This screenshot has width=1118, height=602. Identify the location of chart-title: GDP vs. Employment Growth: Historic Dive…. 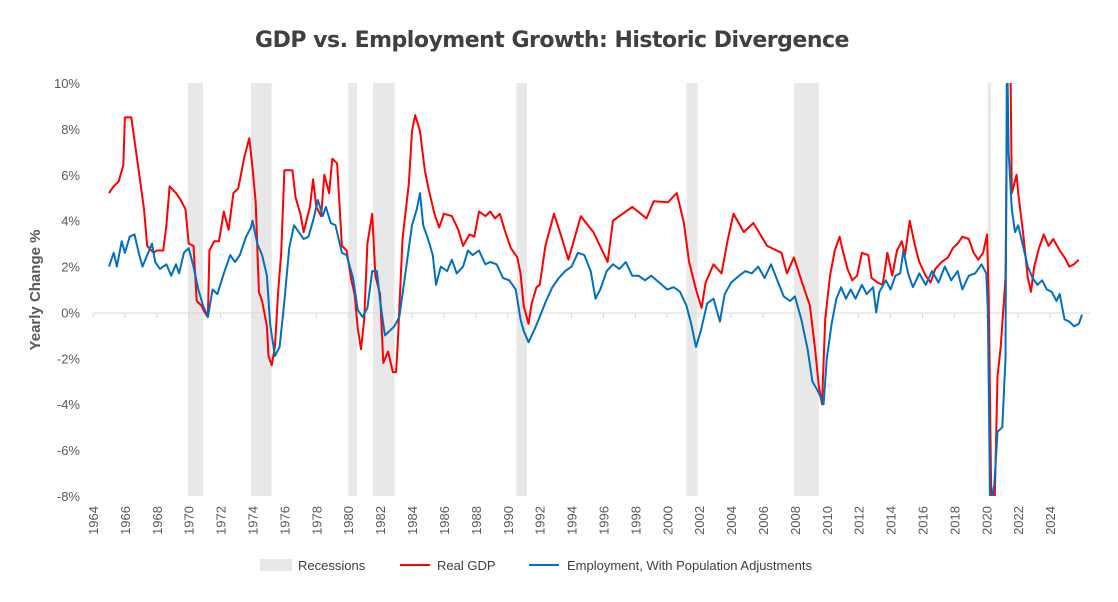
(552, 40).